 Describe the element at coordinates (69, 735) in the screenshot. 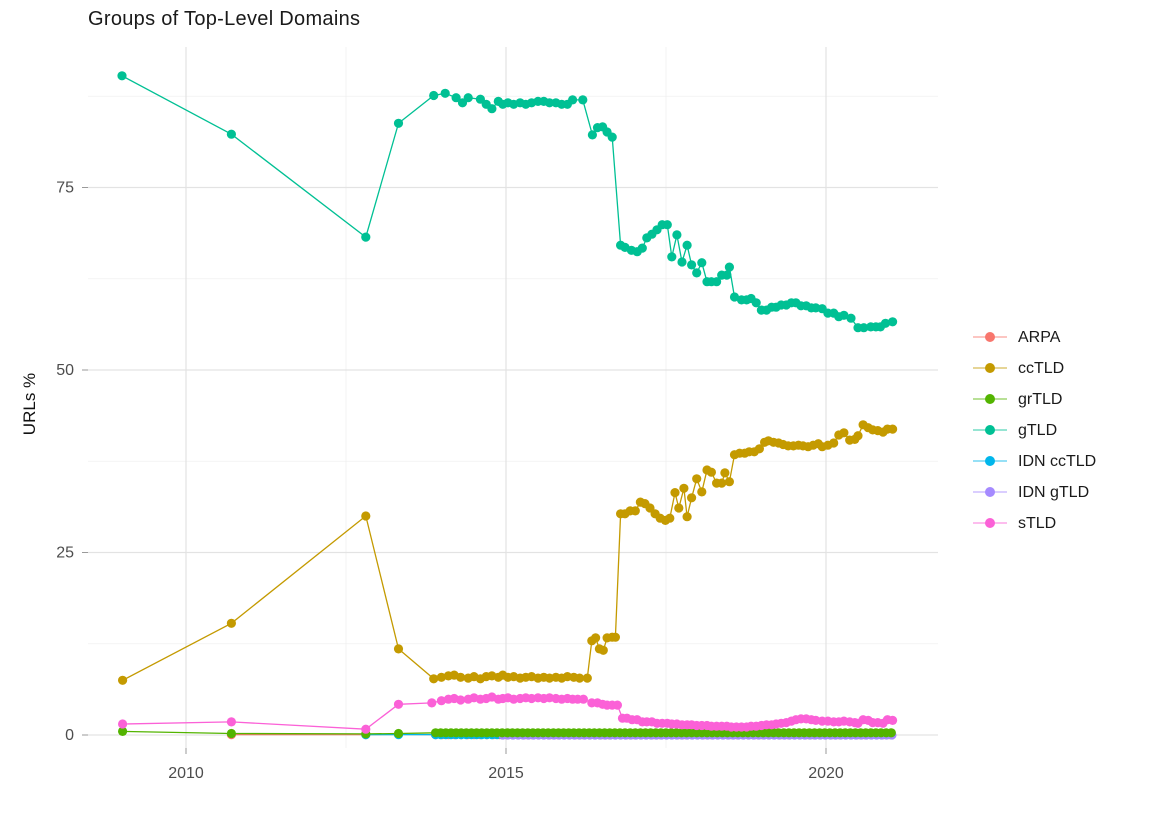

I see `y-tick-label: 0` at that location.